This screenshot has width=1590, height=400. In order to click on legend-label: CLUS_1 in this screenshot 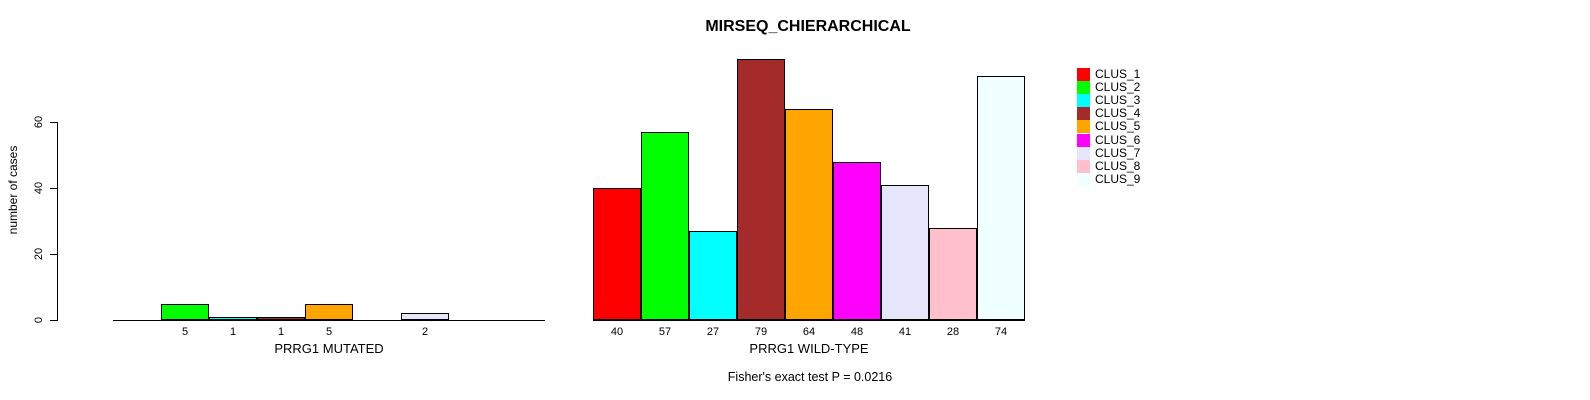, I will do `click(1118, 74)`.